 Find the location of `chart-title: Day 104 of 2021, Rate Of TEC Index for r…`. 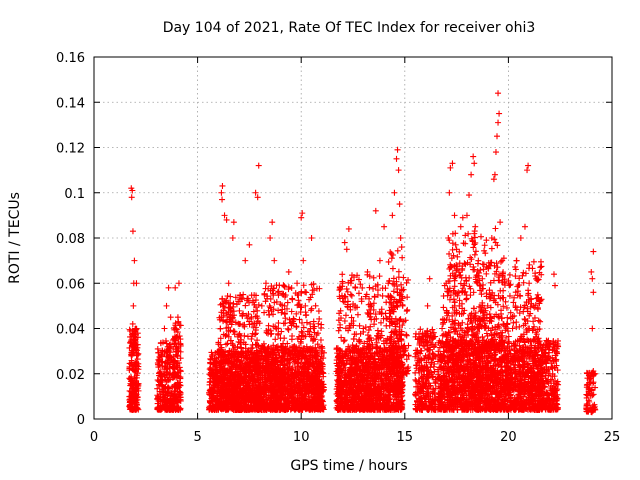

chart-title: Day 104 of 2021, Rate Of TEC Index for r… is located at coordinates (349, 28).